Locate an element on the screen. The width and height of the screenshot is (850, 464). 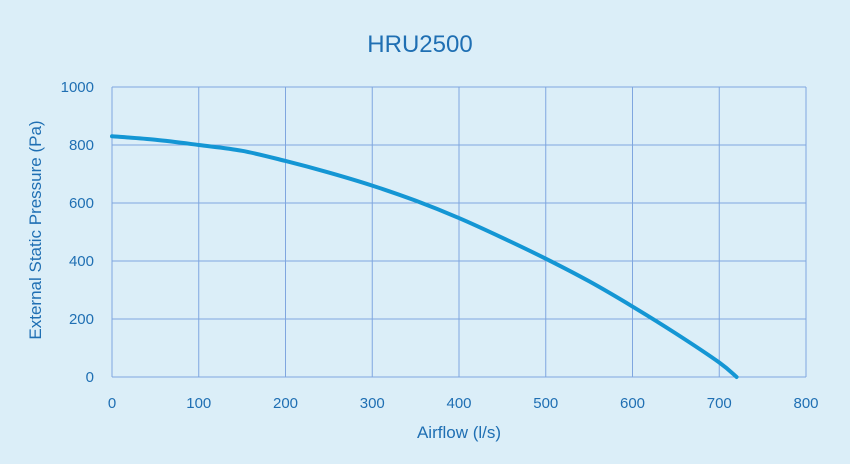
x-tick-label-200: 200 is located at coordinates (285, 403).